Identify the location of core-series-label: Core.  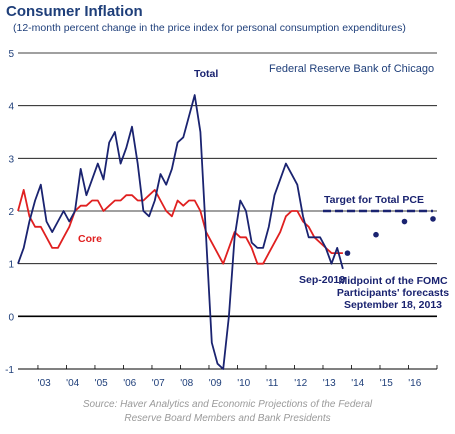
(90, 239).